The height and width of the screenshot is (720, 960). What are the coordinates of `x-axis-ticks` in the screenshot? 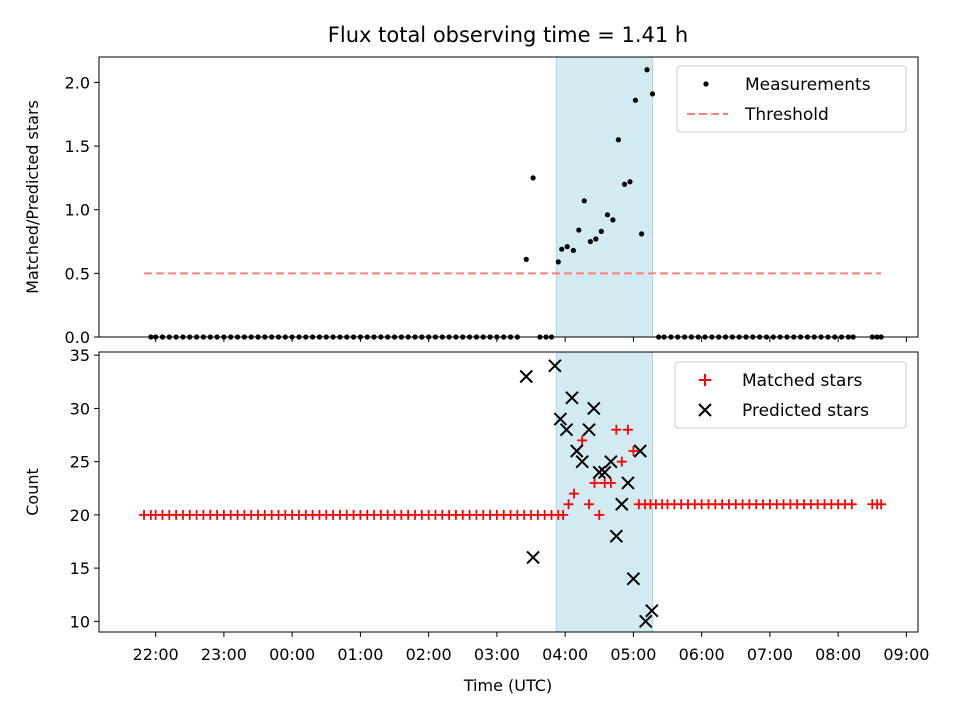 It's located at (531, 339).